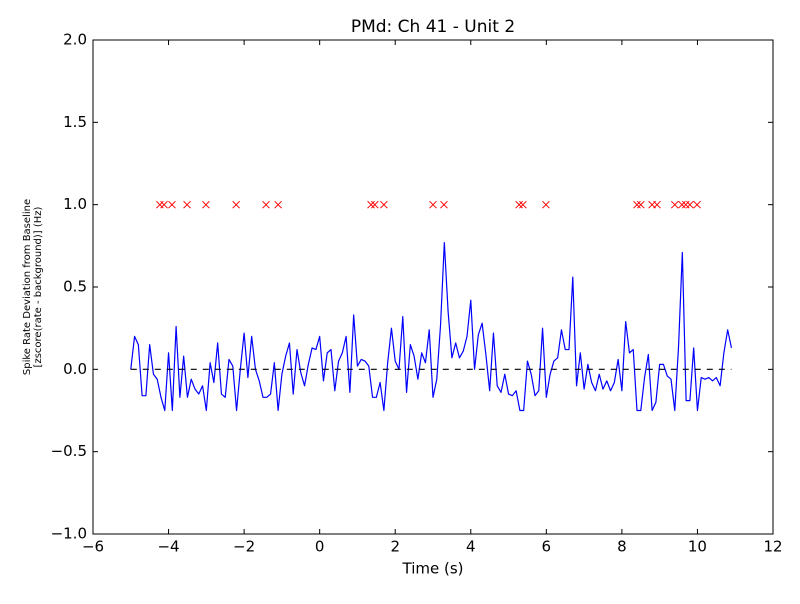 Image resolution: width=800 pixels, height=604 pixels. I want to click on y-tick-label: 0.0, so click(75, 369).